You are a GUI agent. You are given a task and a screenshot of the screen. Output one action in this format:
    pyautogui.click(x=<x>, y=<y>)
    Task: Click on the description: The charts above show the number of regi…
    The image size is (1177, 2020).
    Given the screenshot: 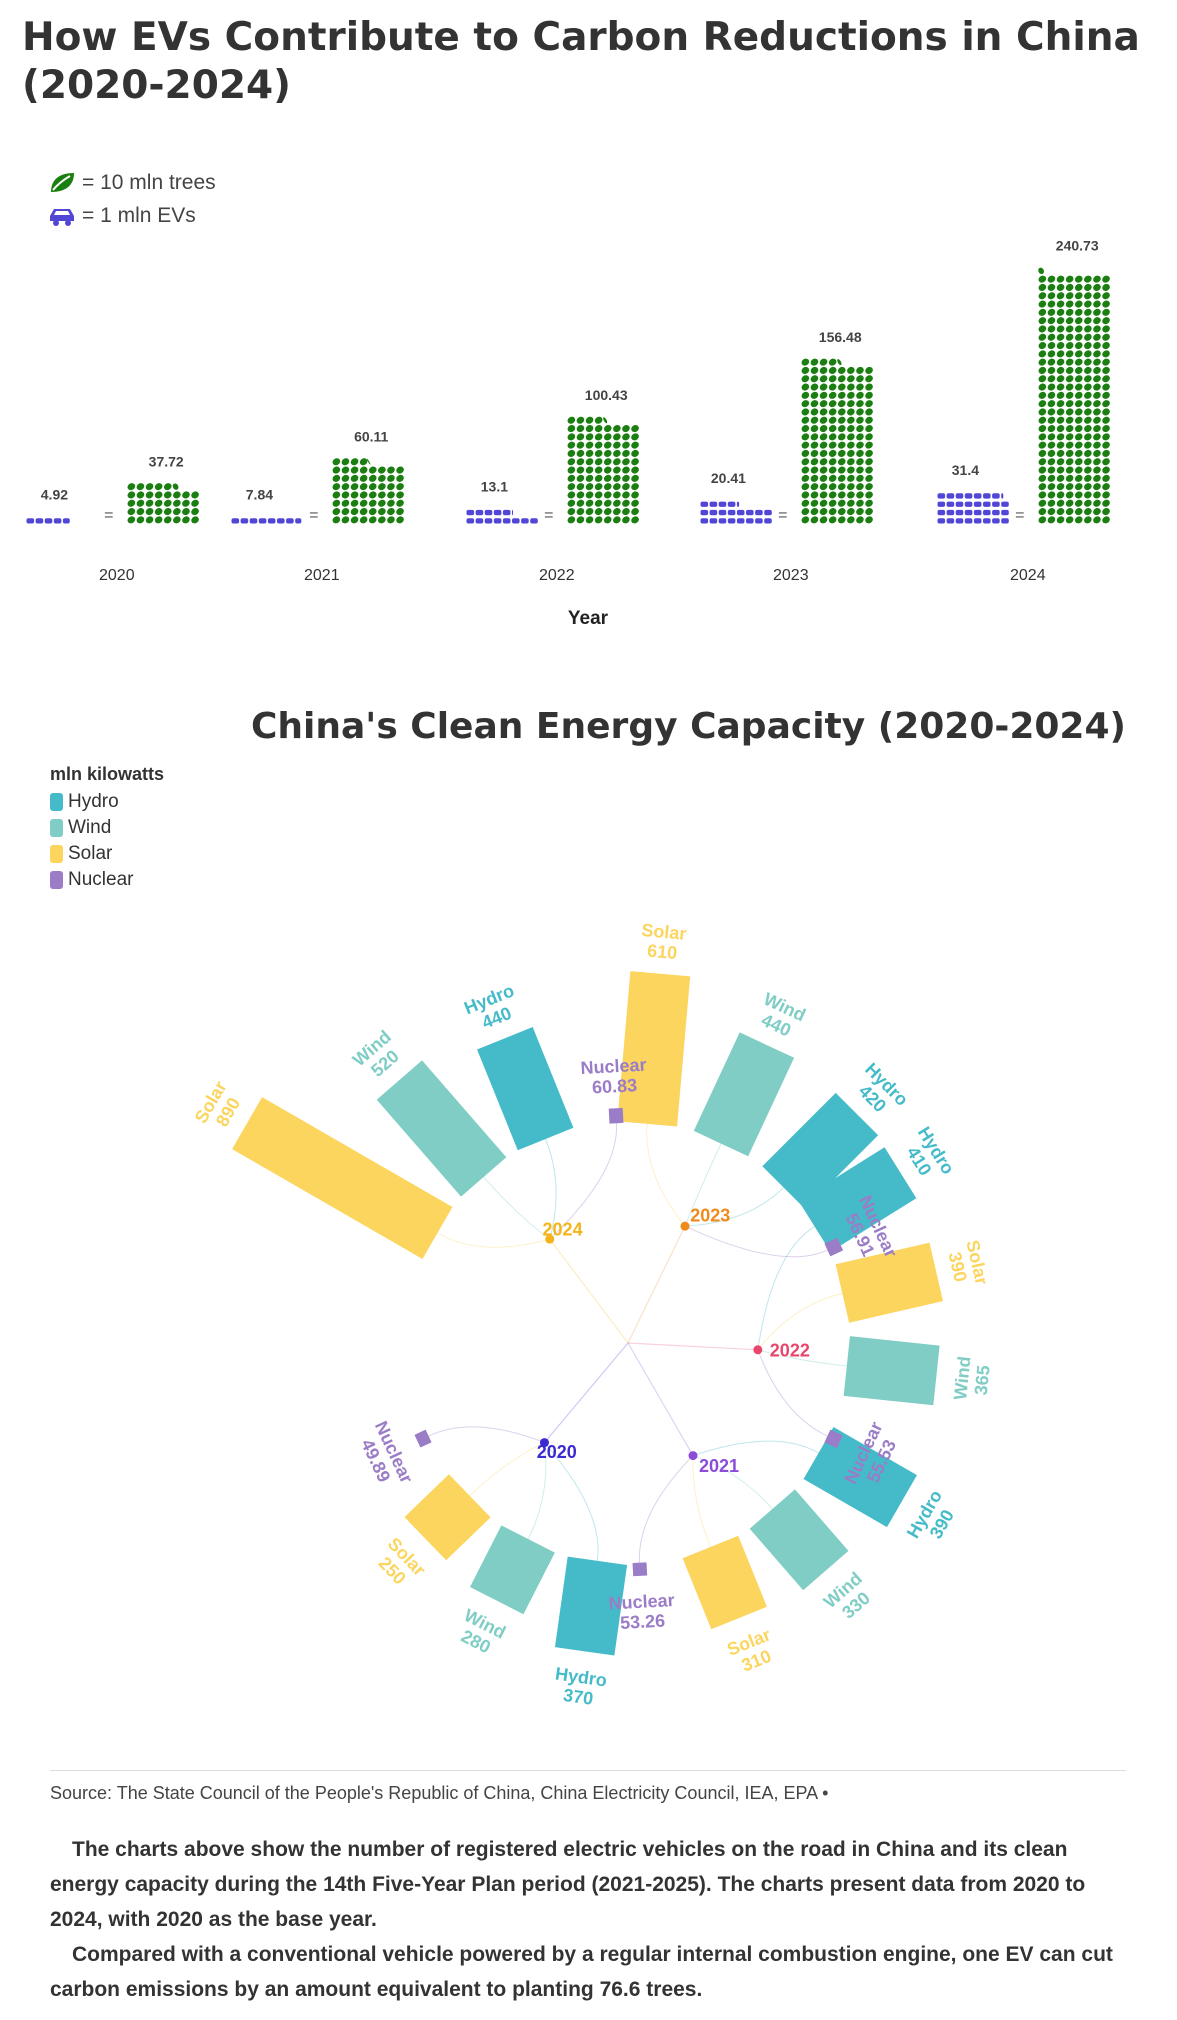 What is the action you would take?
    pyautogui.click(x=590, y=1919)
    